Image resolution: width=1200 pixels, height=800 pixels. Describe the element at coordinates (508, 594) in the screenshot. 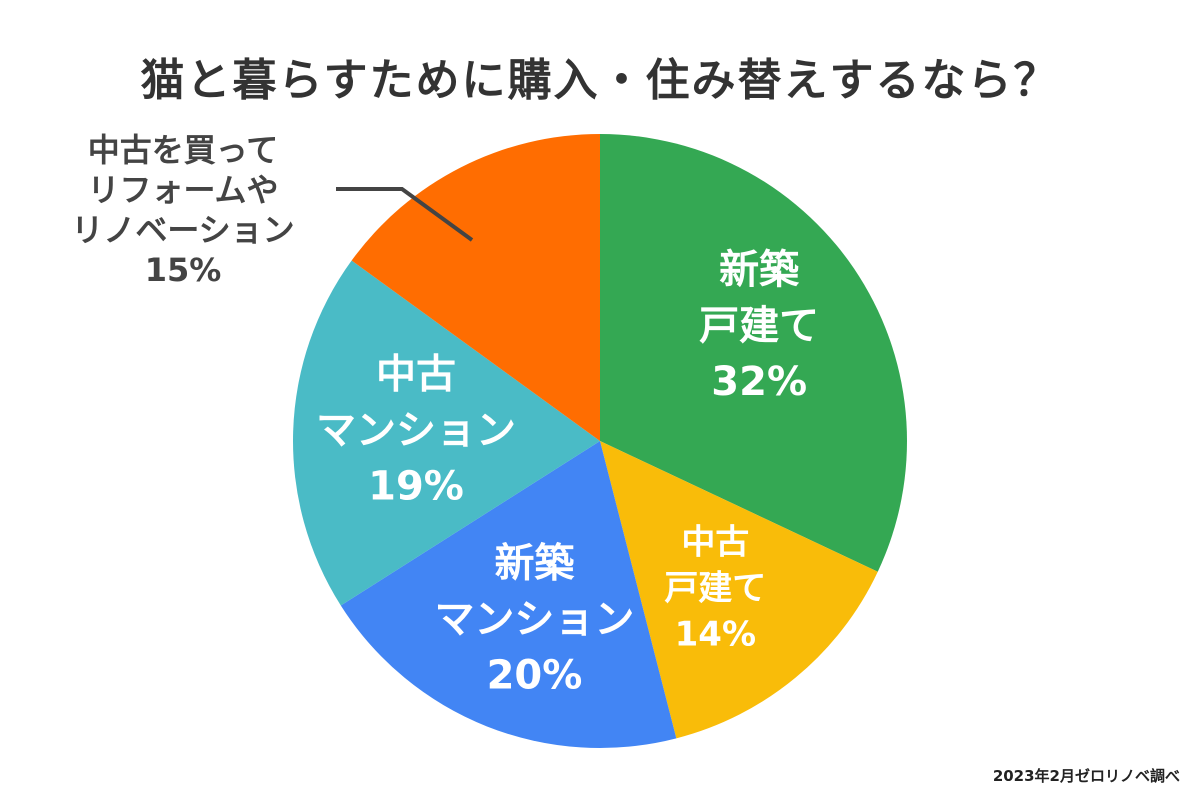

I see `slice-new-condo` at that location.